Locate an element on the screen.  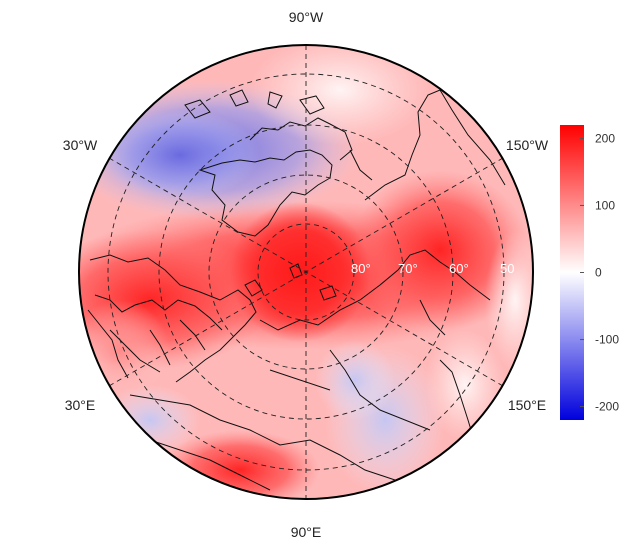
europe-borders is located at coordinates (146, 344).